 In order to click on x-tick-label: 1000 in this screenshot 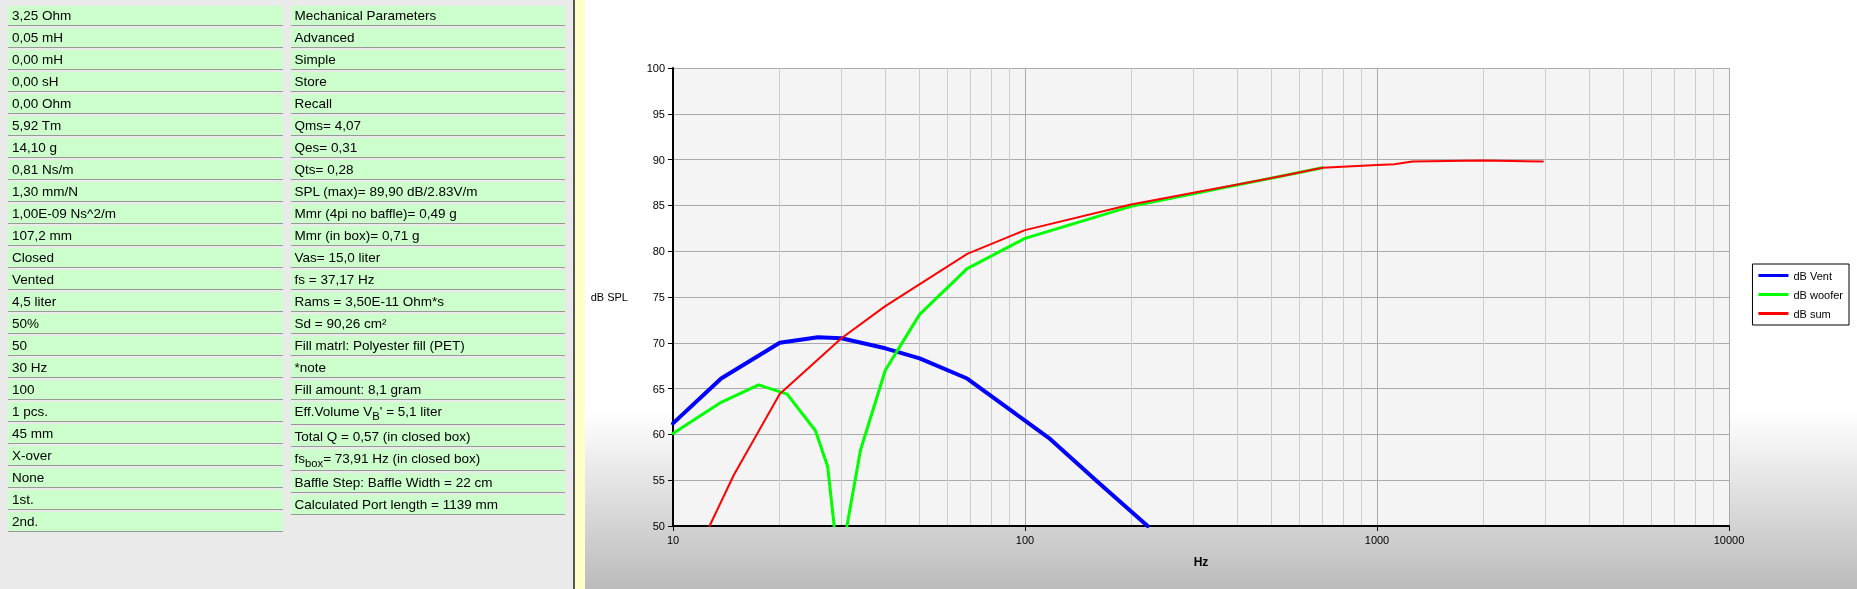, I will do `click(1377, 539)`.